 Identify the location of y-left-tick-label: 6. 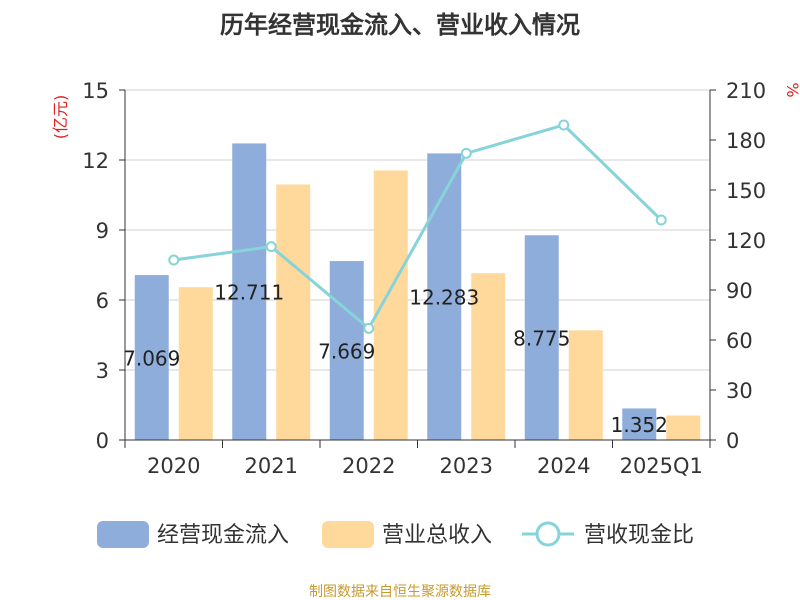
(102, 301).